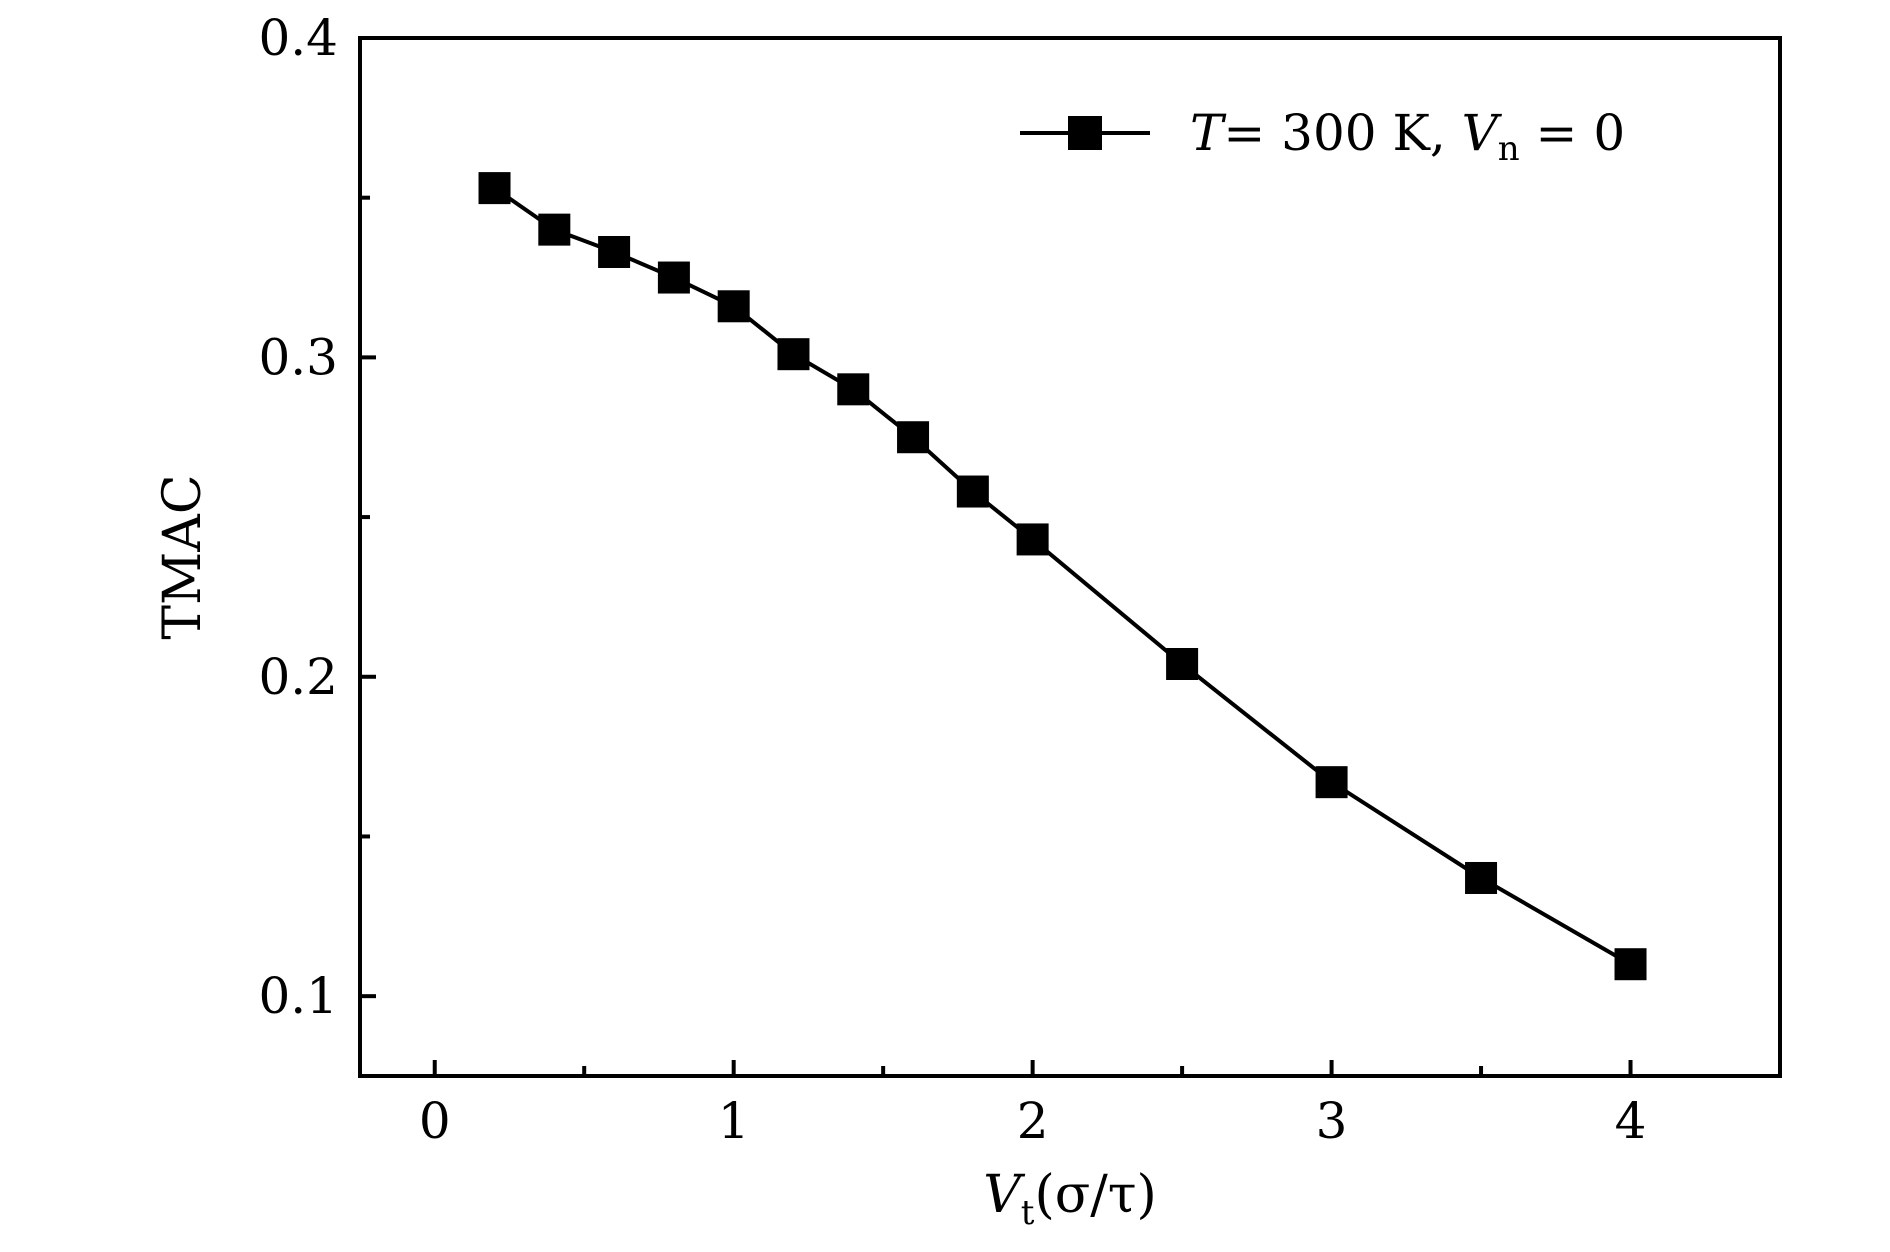  What do you see at coordinates (734, 1121) in the screenshot?
I see `x-tick-label: 1` at bounding box center [734, 1121].